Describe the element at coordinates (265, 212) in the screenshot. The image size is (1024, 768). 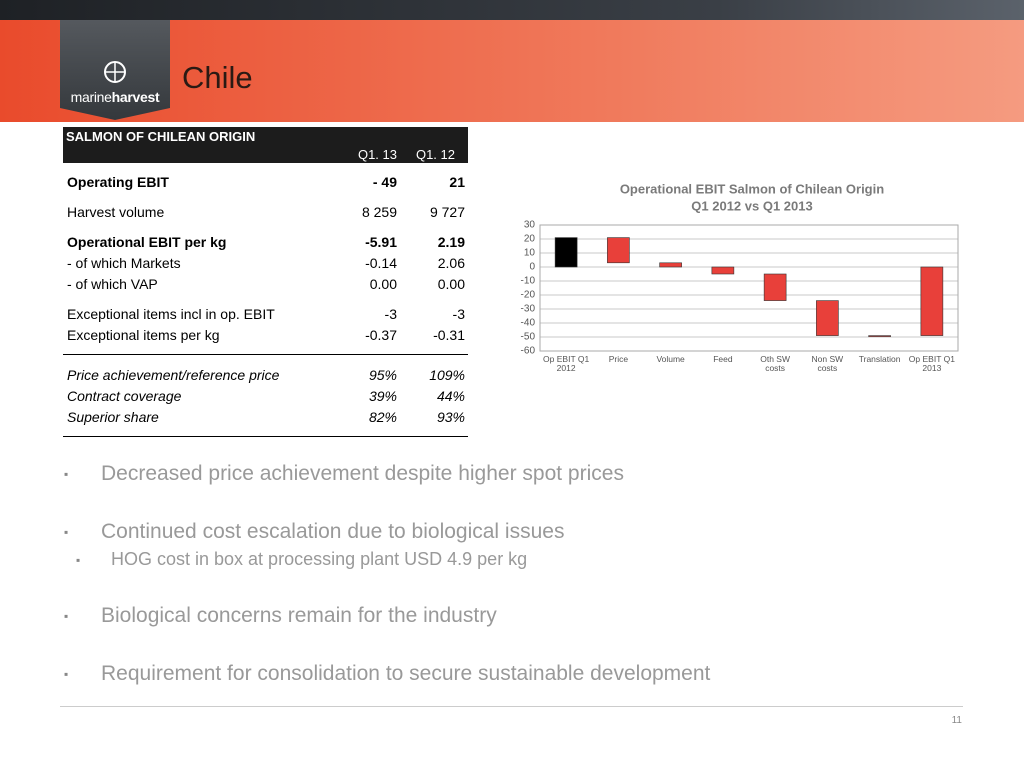
I see `table-row: Harvest volume 8 259 9 727` at that location.